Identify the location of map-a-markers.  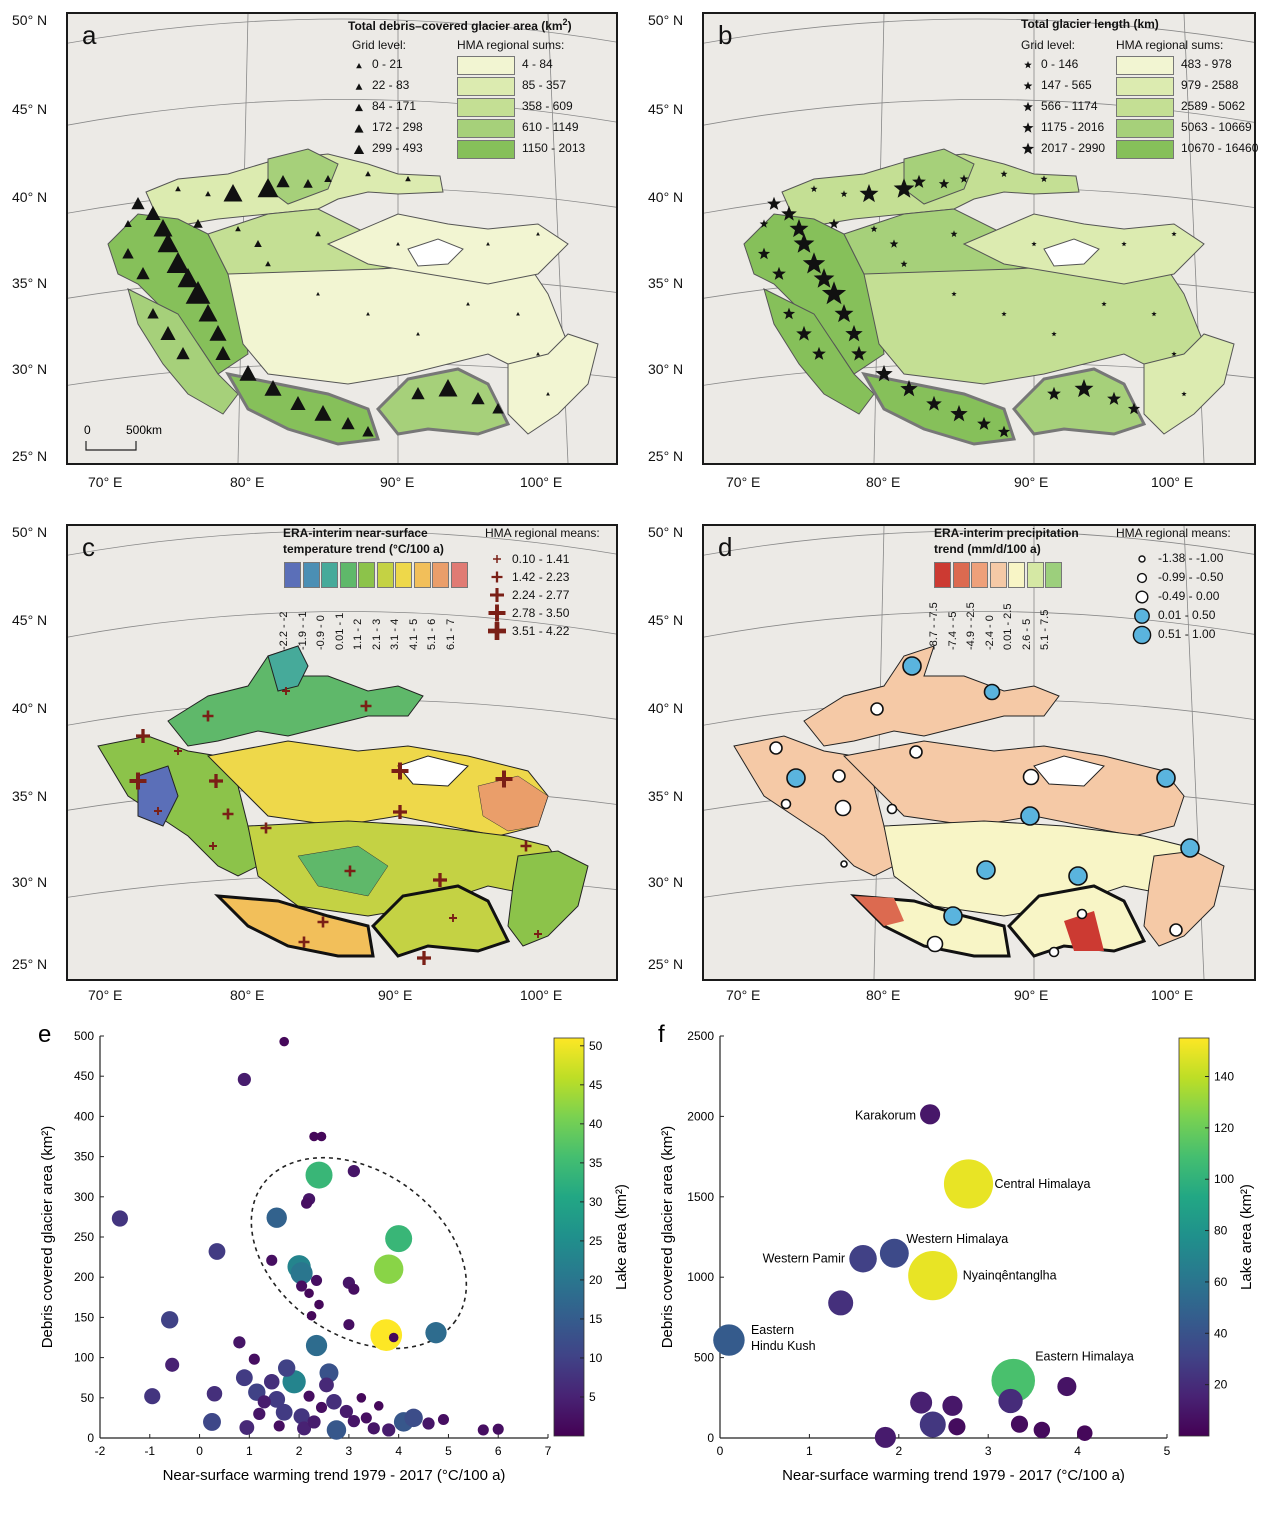
(336, 304).